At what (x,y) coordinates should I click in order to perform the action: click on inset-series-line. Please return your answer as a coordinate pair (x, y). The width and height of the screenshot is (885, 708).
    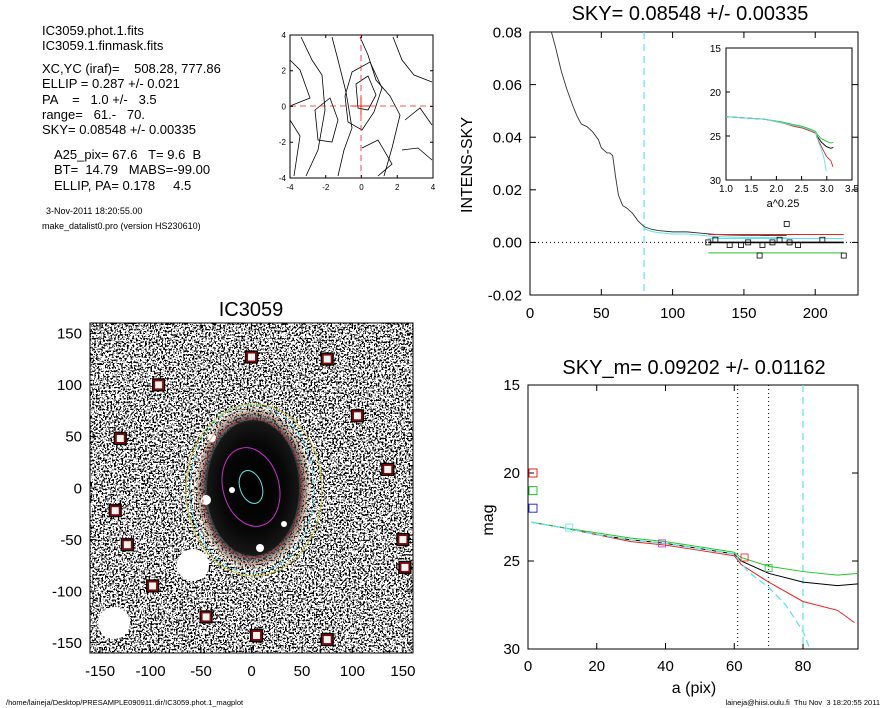
    Looking at the image, I should click on (776, 144).